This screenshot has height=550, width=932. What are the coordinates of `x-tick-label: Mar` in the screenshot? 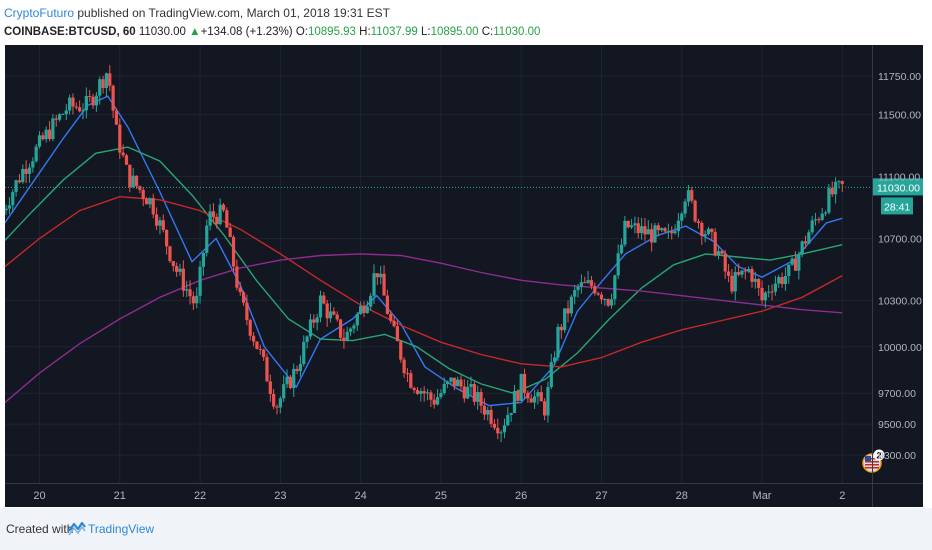 It's located at (762, 496).